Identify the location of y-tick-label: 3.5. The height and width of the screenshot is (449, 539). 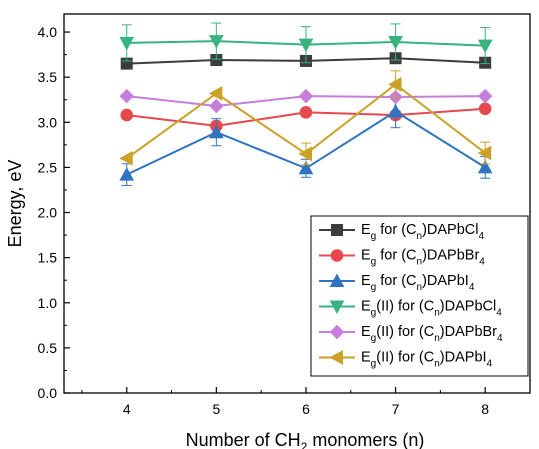
(48, 77).